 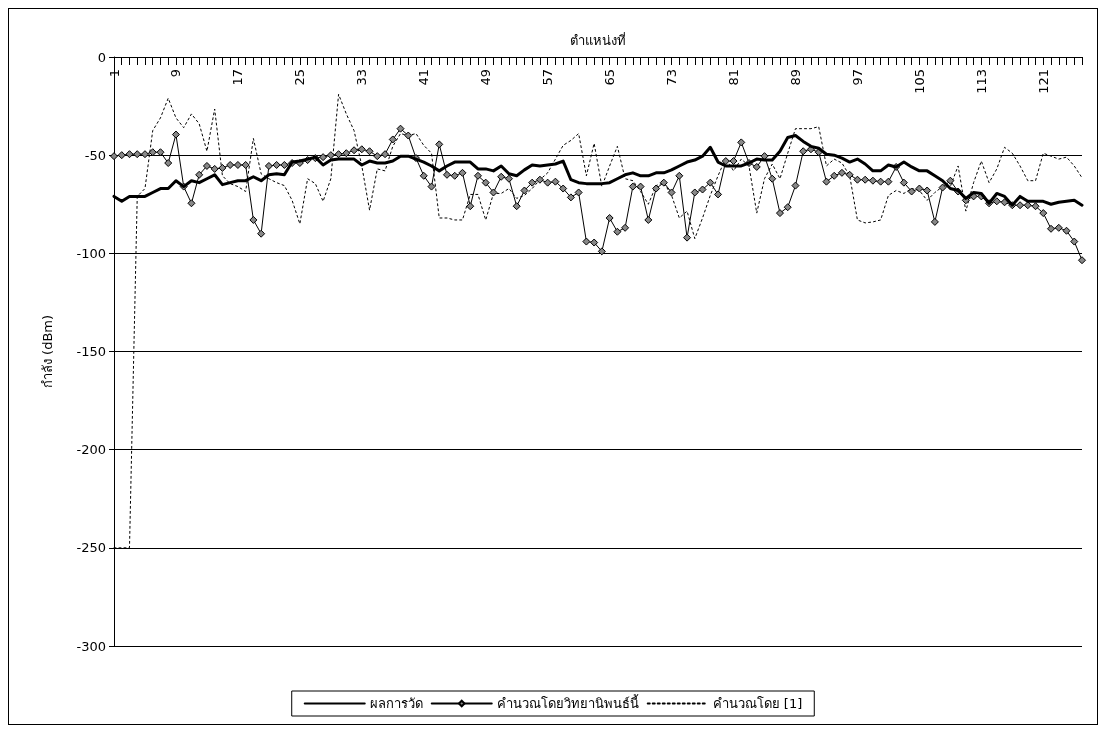 I want to click on x-tick-label: 65, so click(x=610, y=77).